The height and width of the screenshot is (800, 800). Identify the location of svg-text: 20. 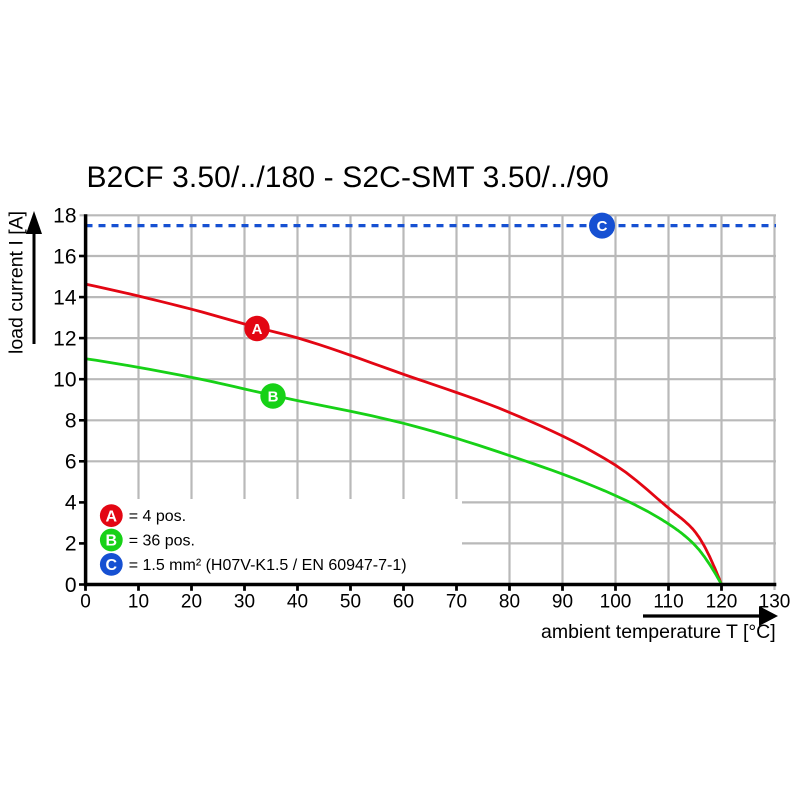
(191, 602).